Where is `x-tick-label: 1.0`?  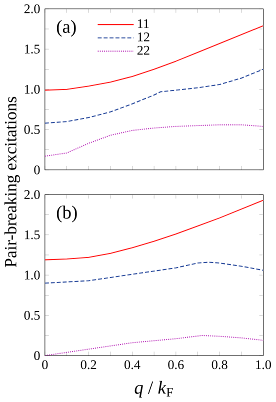 x-tick-label: 1.0 is located at coordinates (264, 365).